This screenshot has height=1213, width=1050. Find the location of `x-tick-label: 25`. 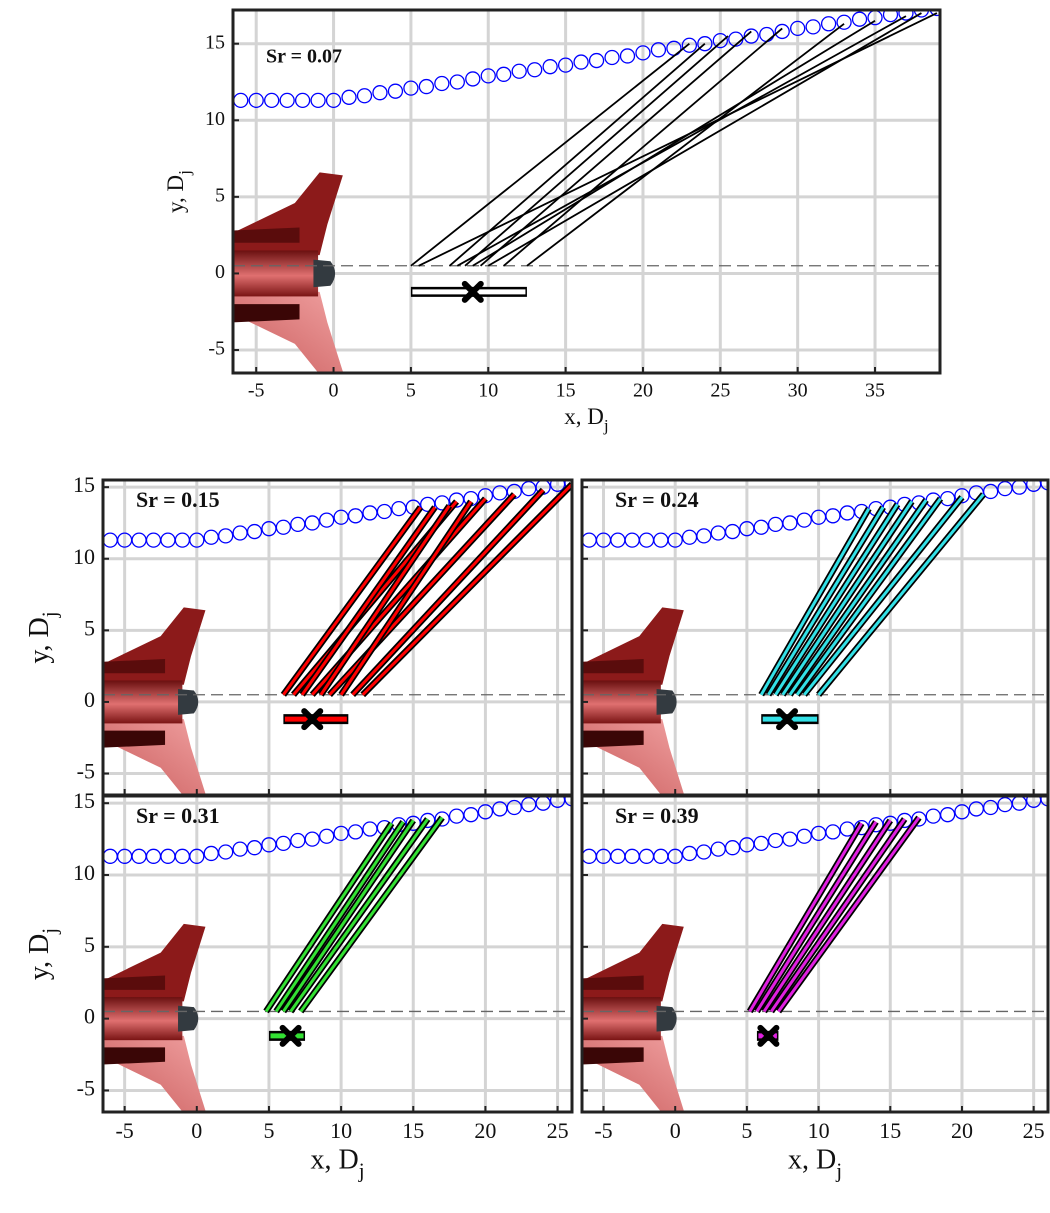

x-tick-label: 25 is located at coordinates (558, 1130).